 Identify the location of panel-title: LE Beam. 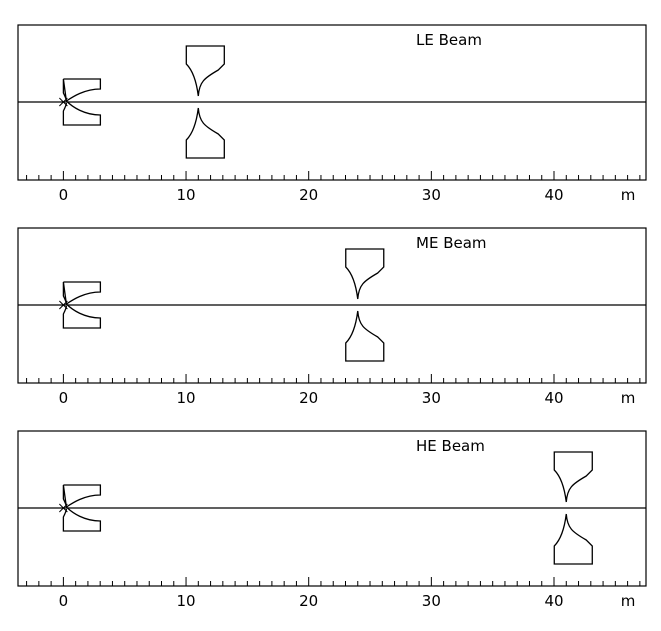
(449, 40).